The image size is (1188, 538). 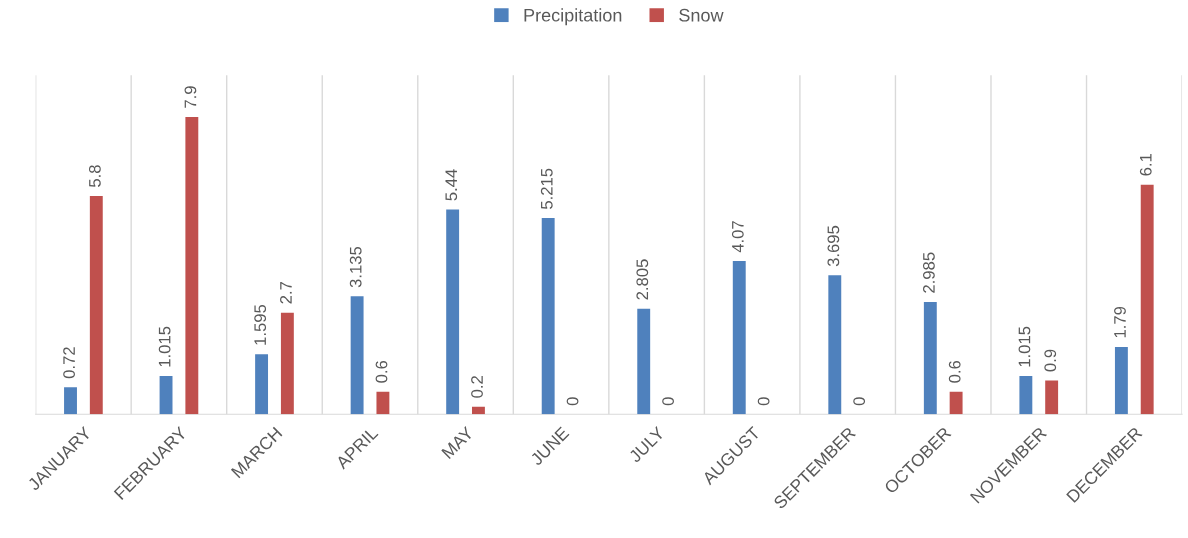 I want to click on data-label: 2.985, so click(x=929, y=272).